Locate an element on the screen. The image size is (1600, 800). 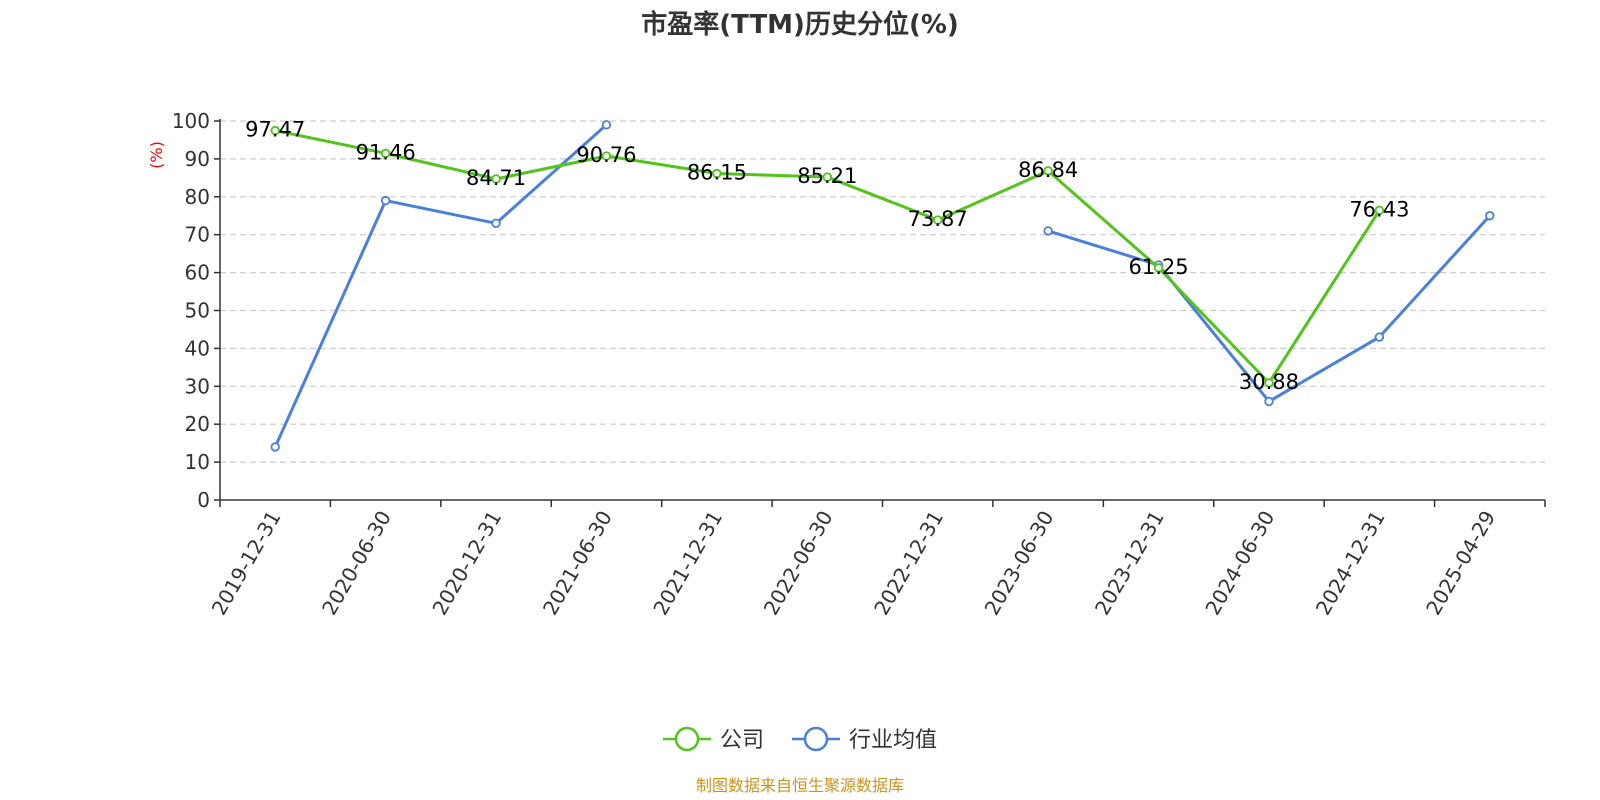
data-label: 97.47 is located at coordinates (275, 130).